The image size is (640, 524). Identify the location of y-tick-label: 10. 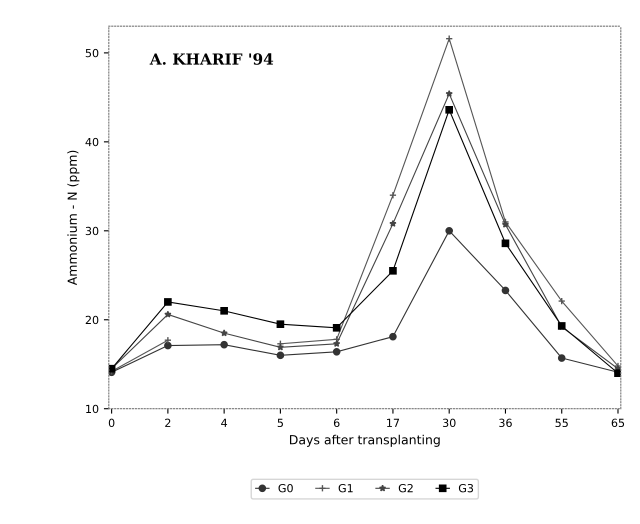
(92, 409).